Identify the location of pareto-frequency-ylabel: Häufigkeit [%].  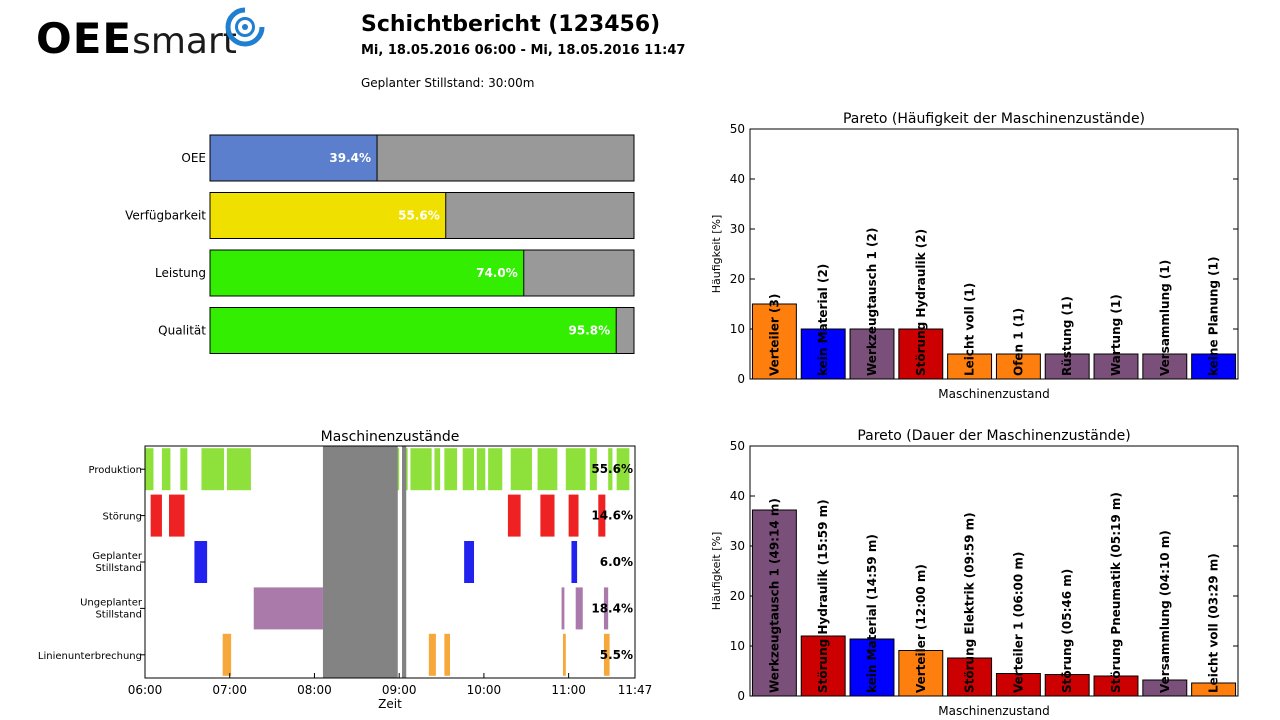
(716, 254).